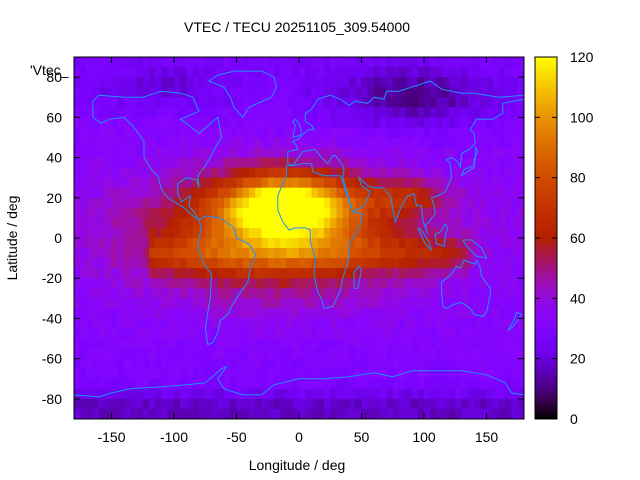  Describe the element at coordinates (297, 465) in the screenshot. I see `x-axis-label: Longitude / deg` at that location.